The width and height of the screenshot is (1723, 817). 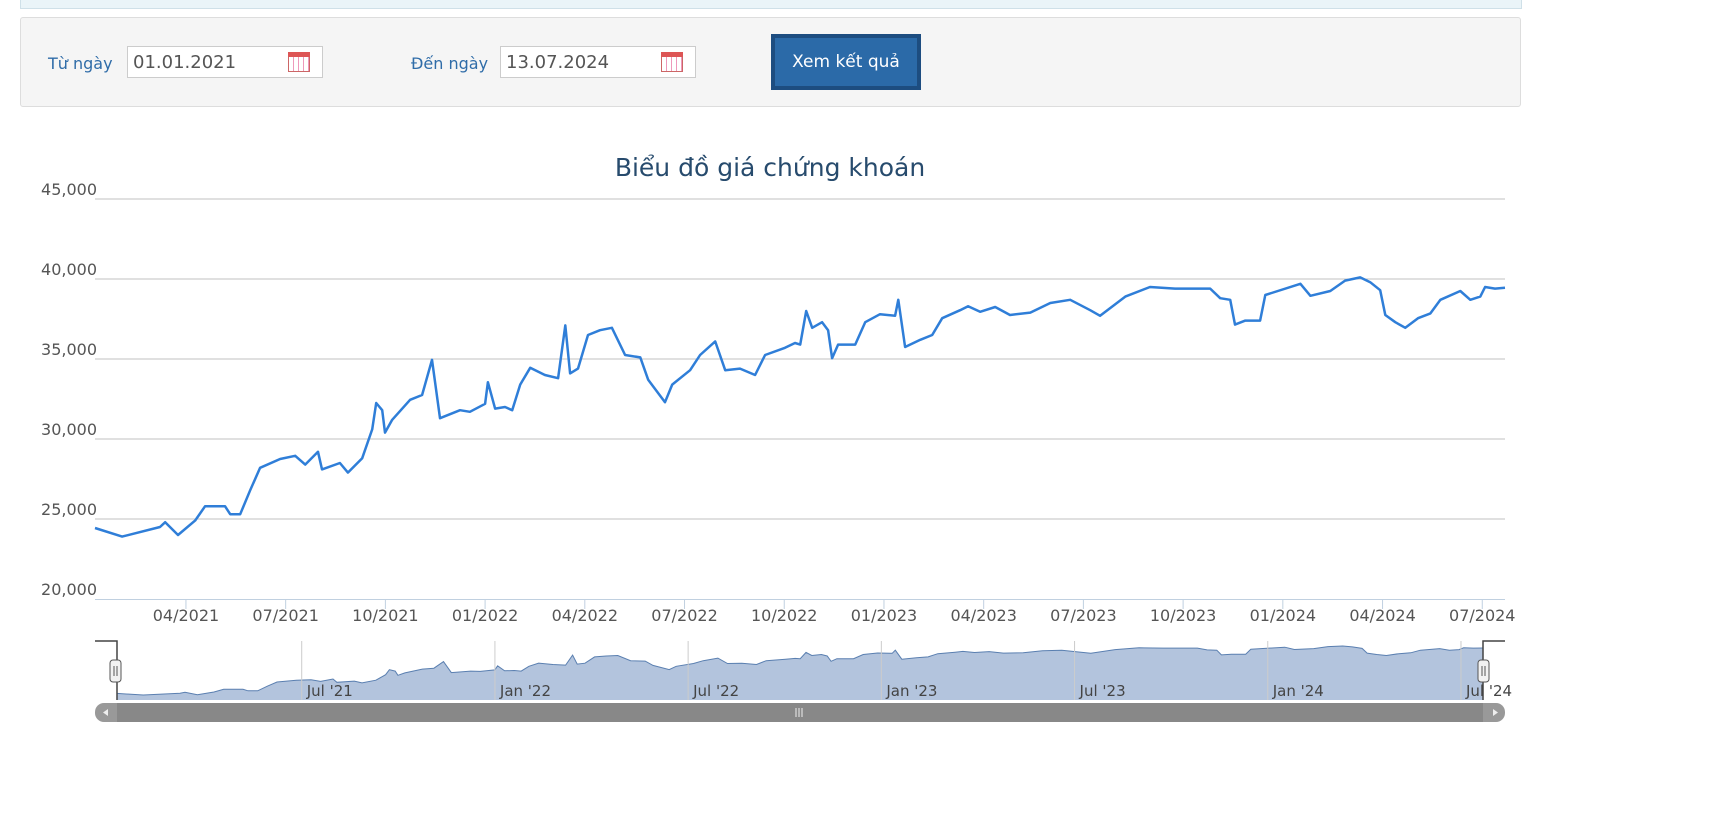 What do you see at coordinates (1102, 691) in the screenshot?
I see `navigator-label: Jul '23` at bounding box center [1102, 691].